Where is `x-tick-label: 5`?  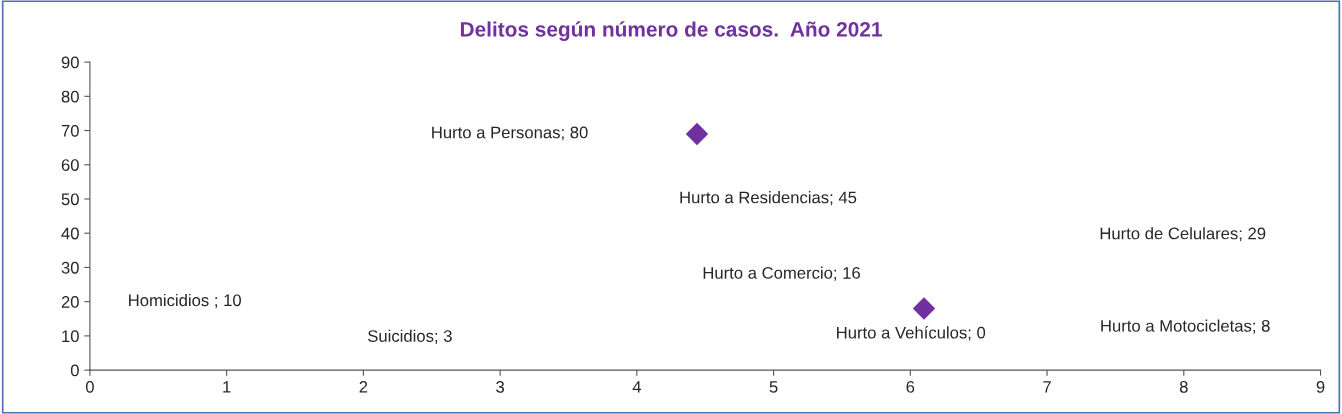 x-tick-label: 5 is located at coordinates (773, 387).